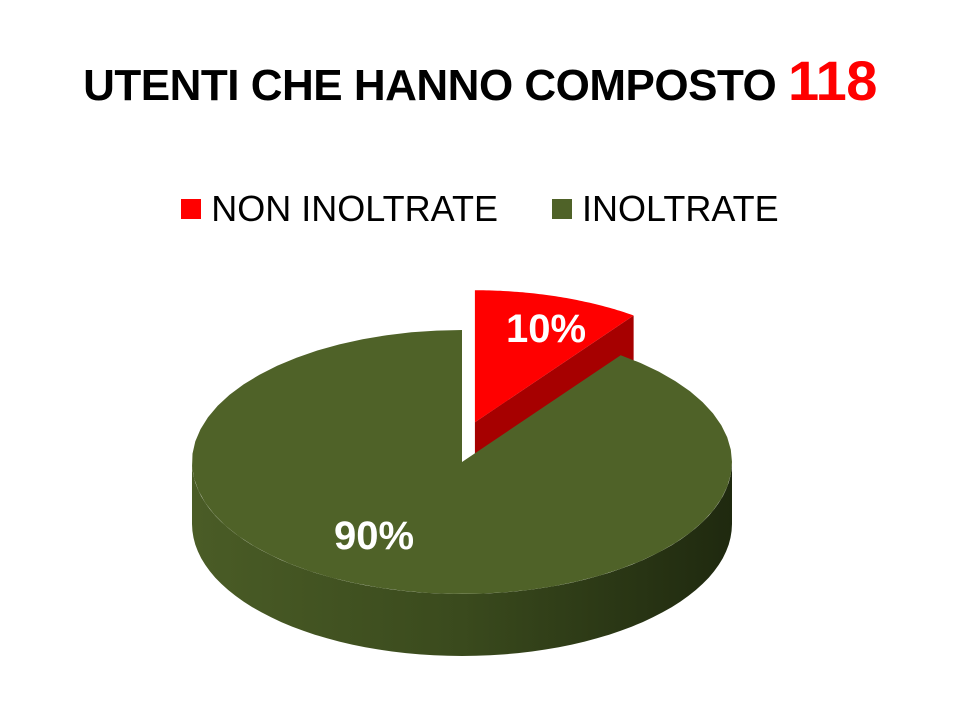 This screenshot has height=720, width=960. What do you see at coordinates (680, 208) in the screenshot?
I see `legend-label: INOLTRATE` at bounding box center [680, 208].